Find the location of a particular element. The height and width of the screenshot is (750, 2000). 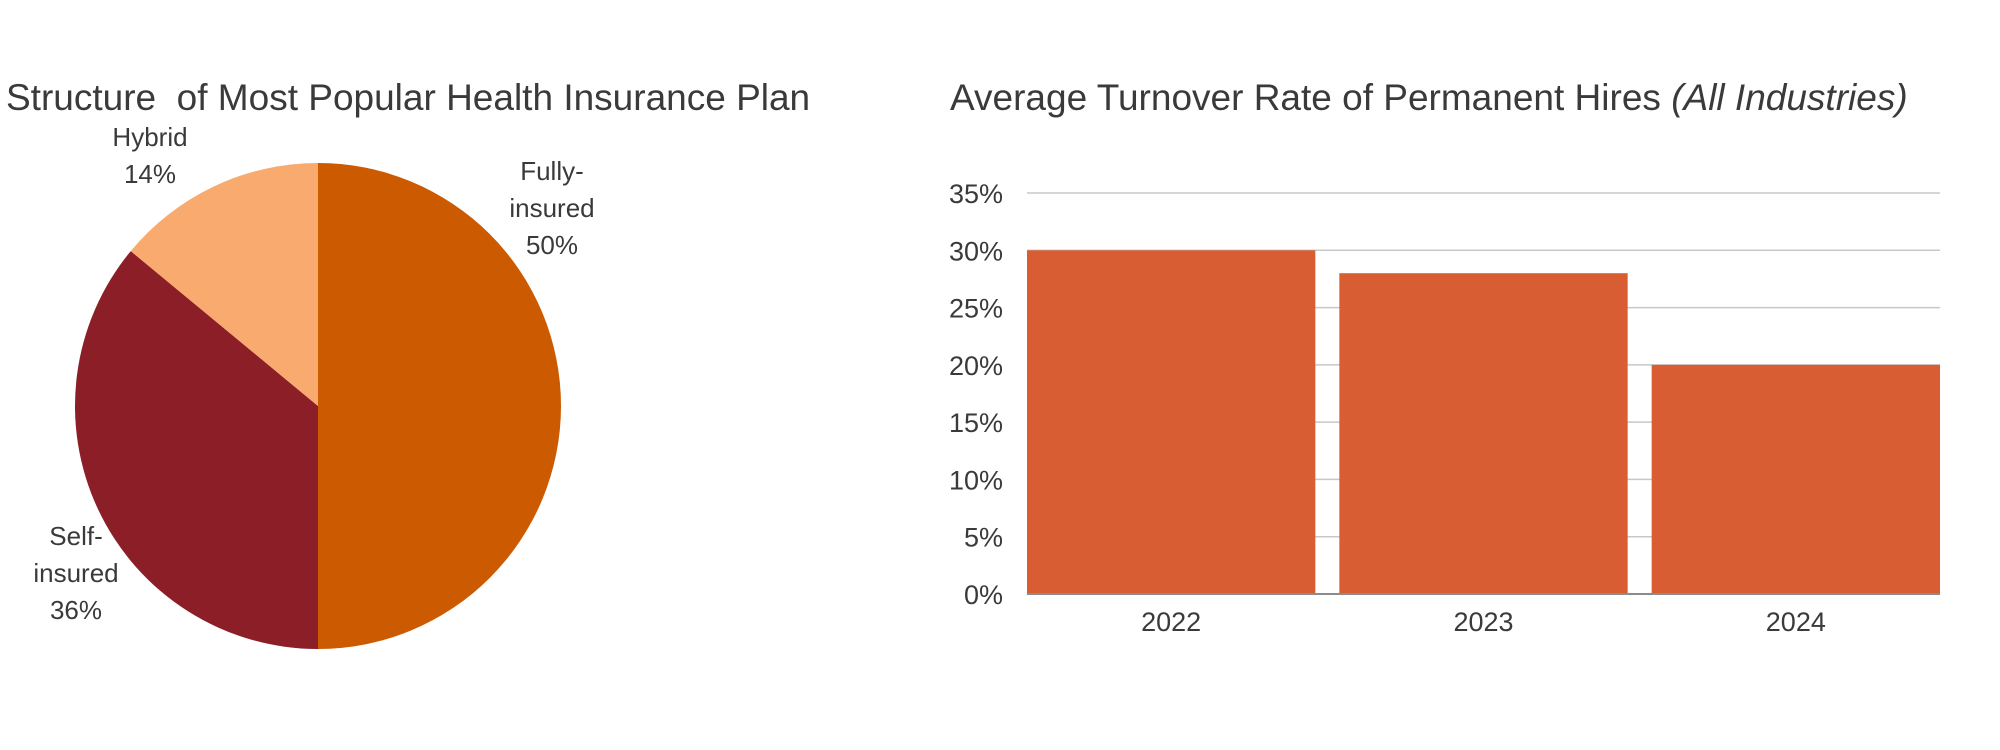

y-tick-label: 15% is located at coordinates (976, 423).